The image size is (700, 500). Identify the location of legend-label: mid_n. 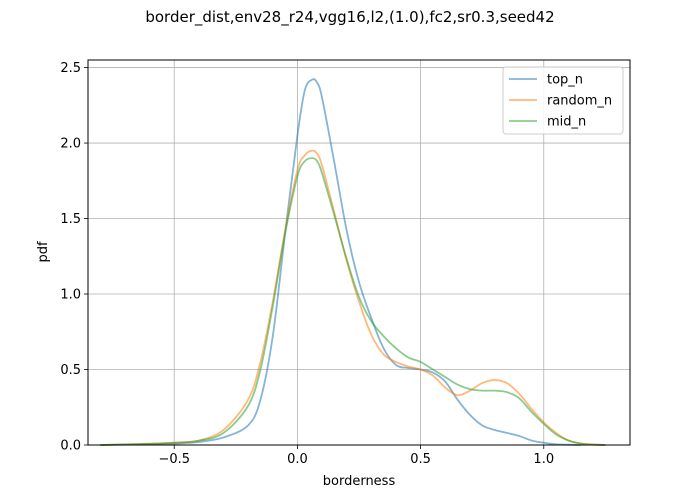
(566, 122).